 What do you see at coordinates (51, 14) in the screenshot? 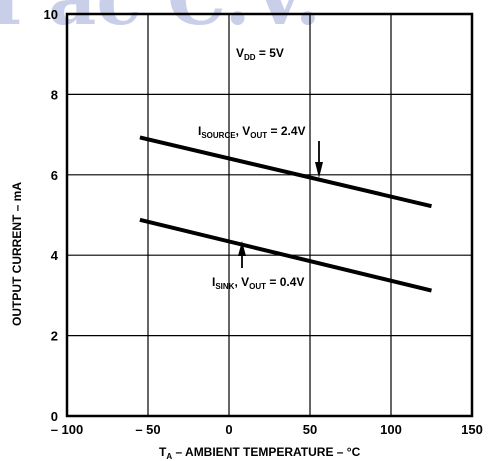
I see `y-tick-label: 10` at bounding box center [51, 14].